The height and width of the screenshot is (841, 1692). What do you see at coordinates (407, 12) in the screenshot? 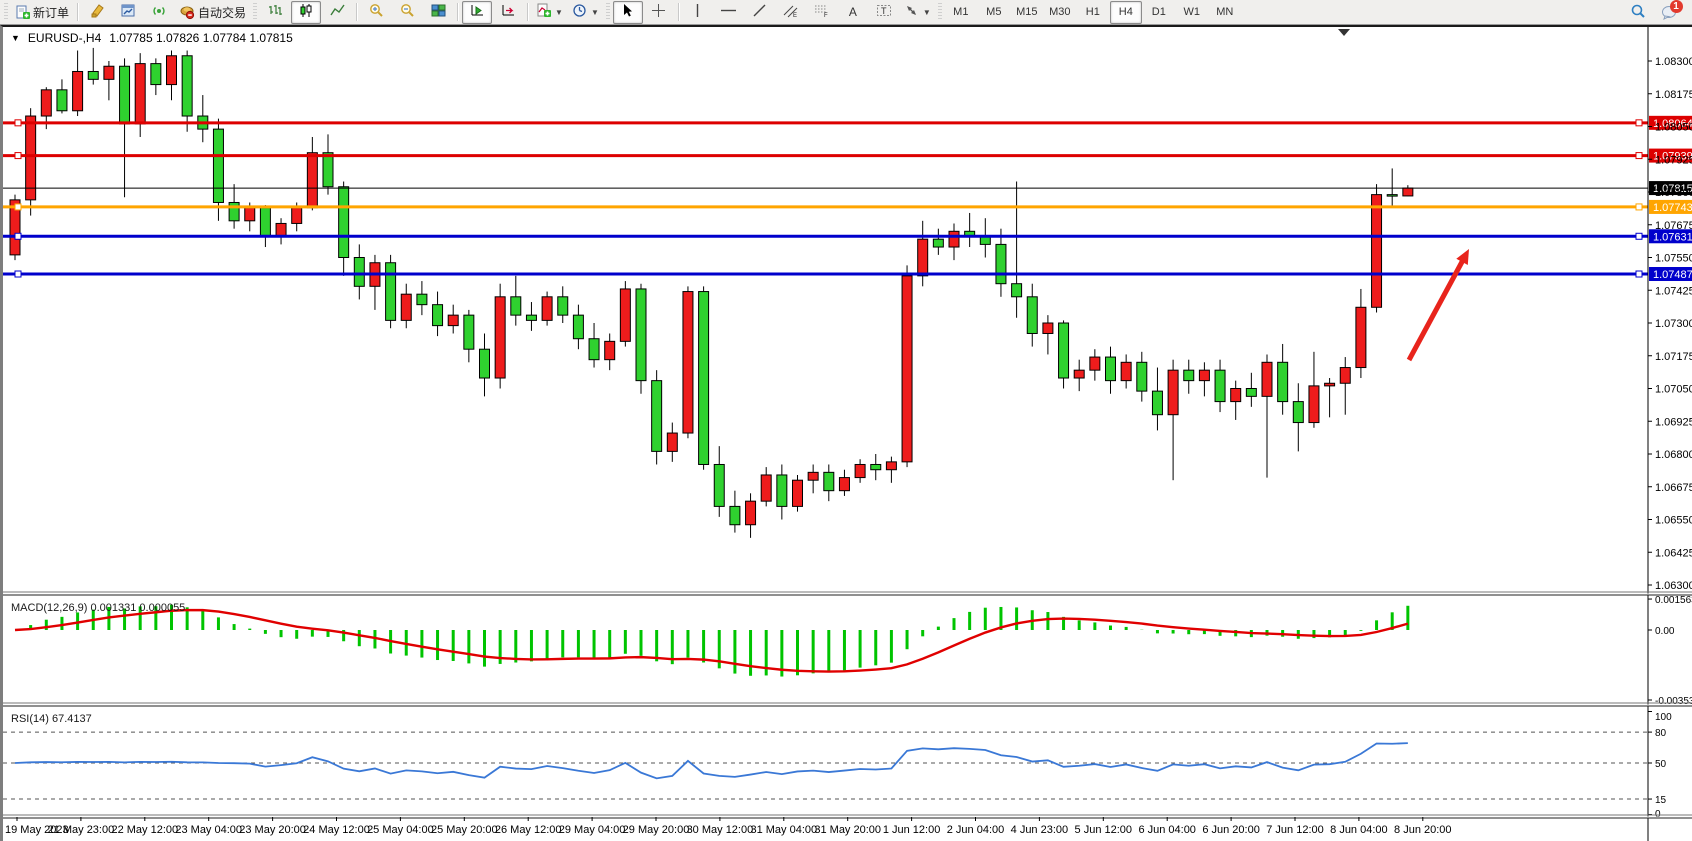
I see `zoom-out-button` at bounding box center [407, 12].